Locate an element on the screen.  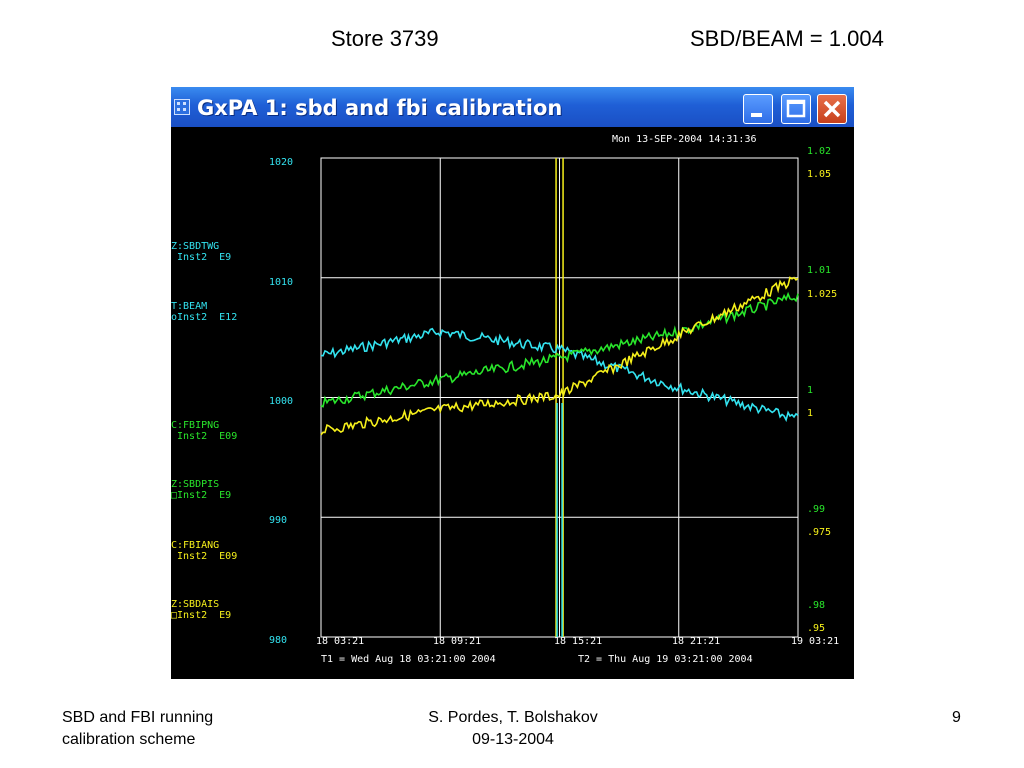
slide-title-left: Store 3739 is located at coordinates (385, 38).